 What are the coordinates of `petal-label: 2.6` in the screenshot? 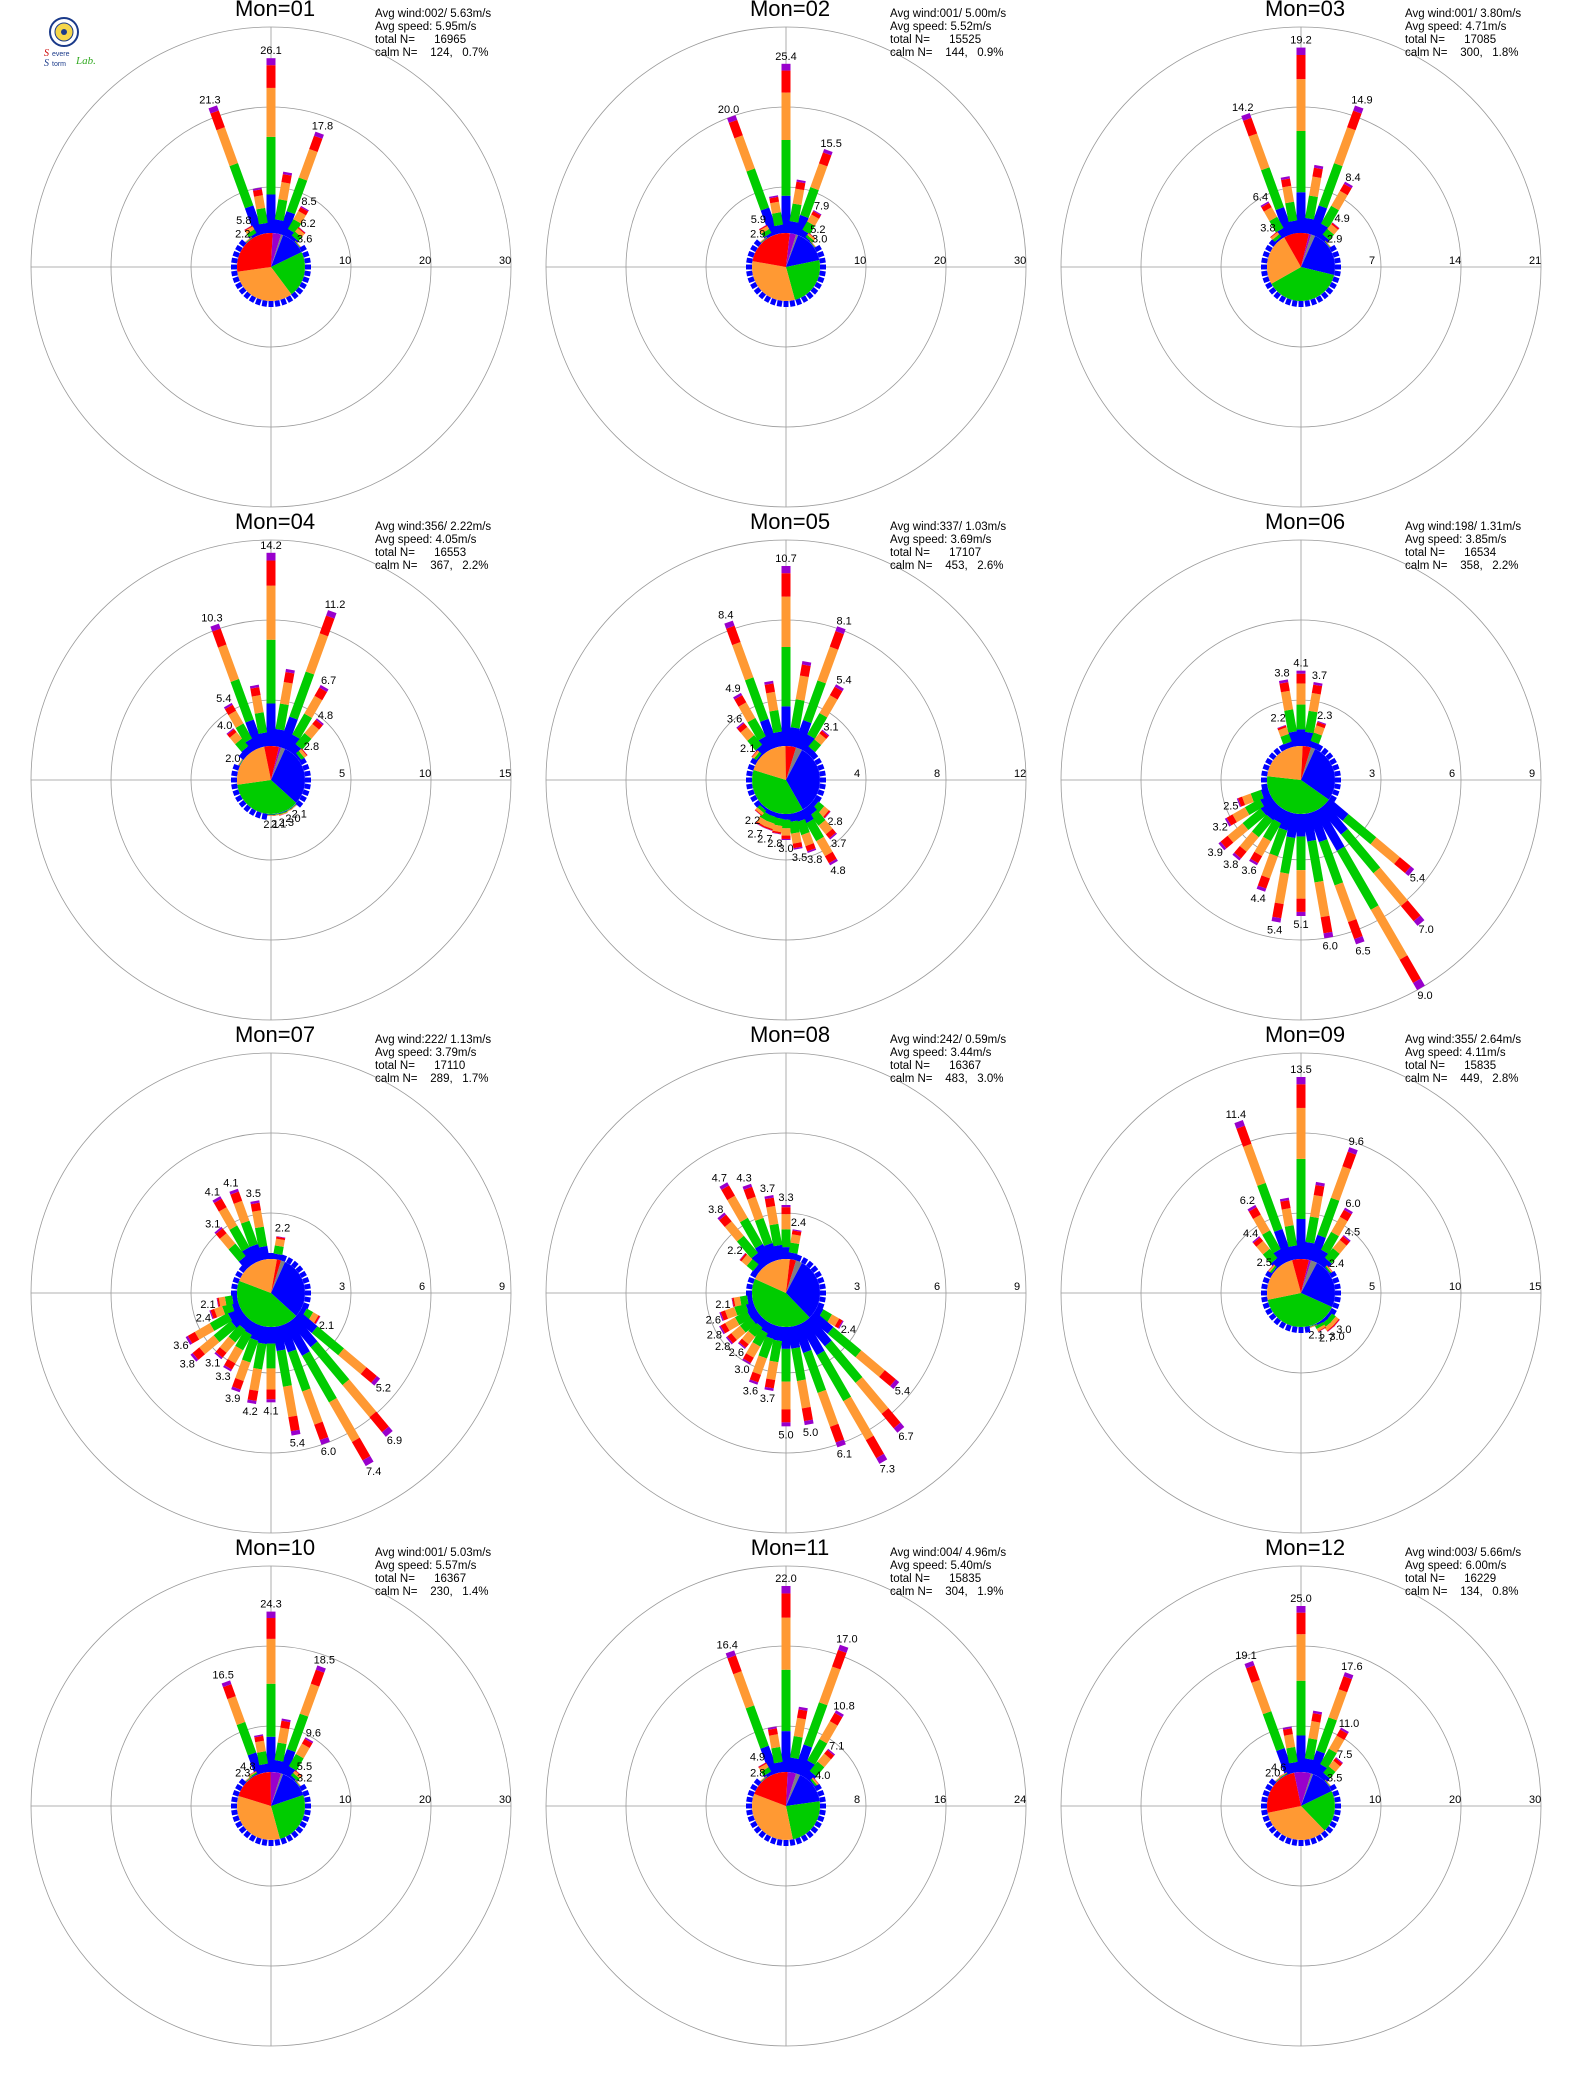 It's located at (736, 1353).